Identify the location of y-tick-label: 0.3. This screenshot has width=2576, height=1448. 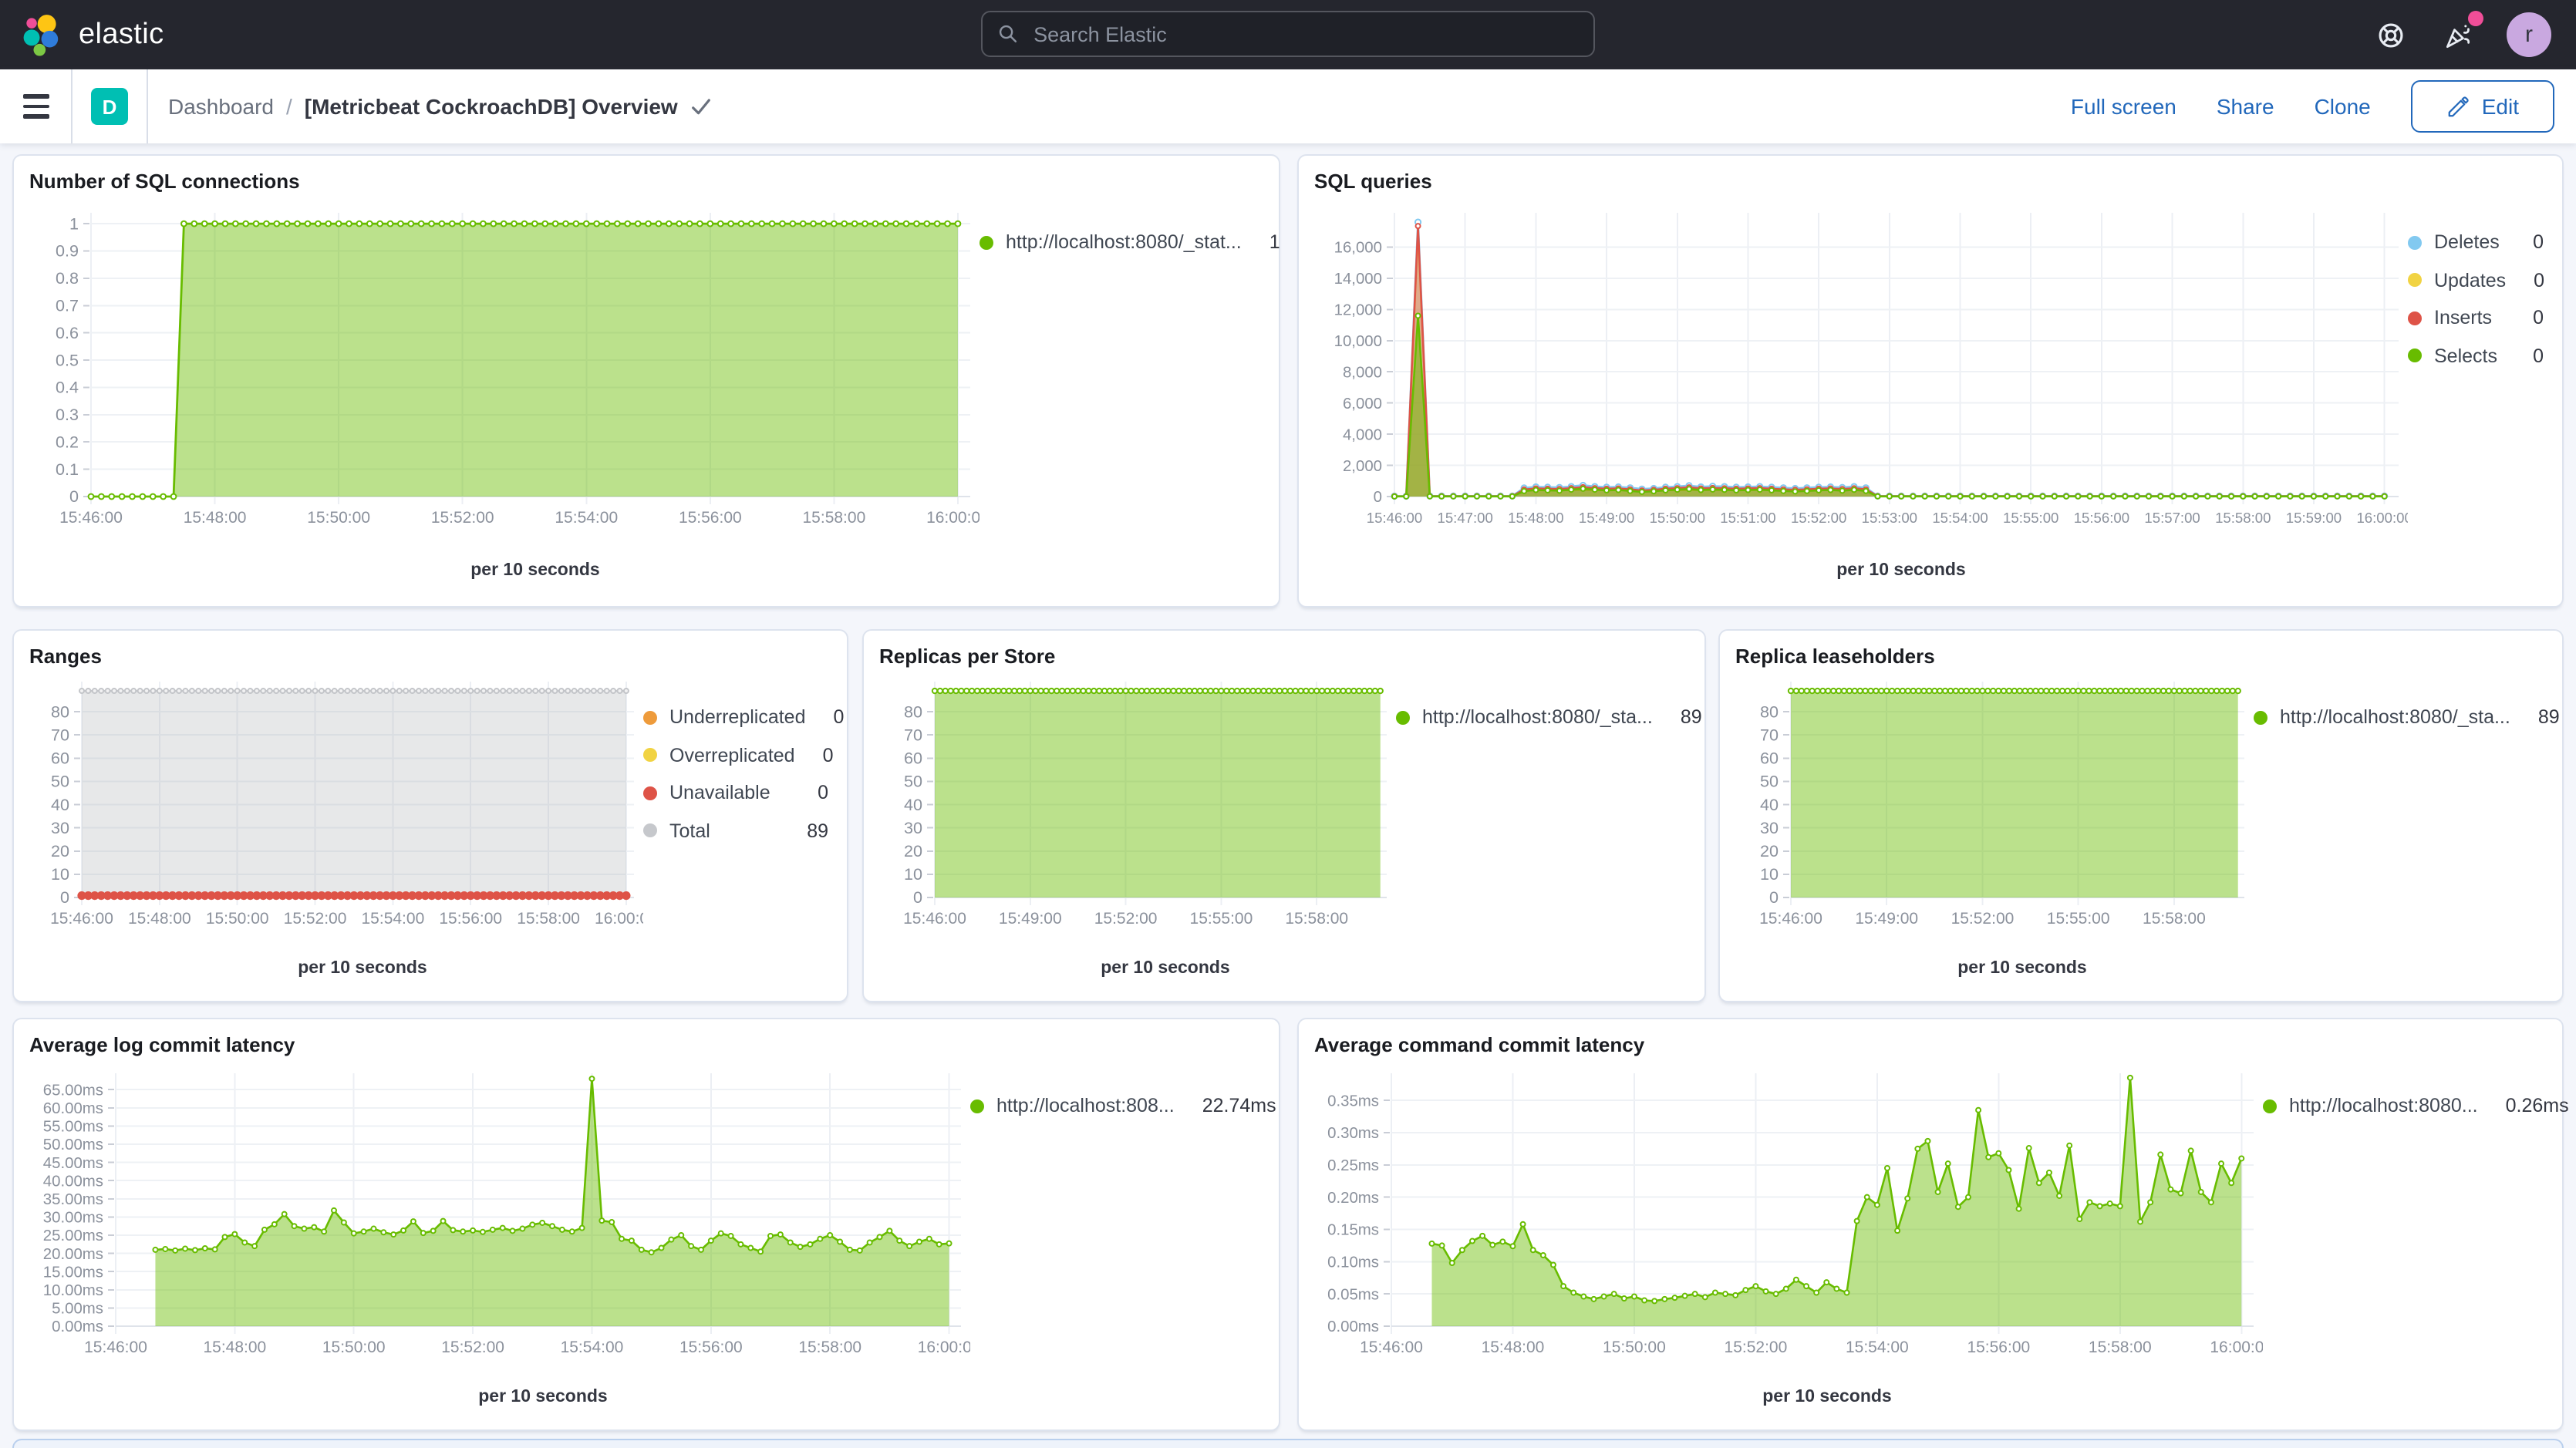
(67, 414).